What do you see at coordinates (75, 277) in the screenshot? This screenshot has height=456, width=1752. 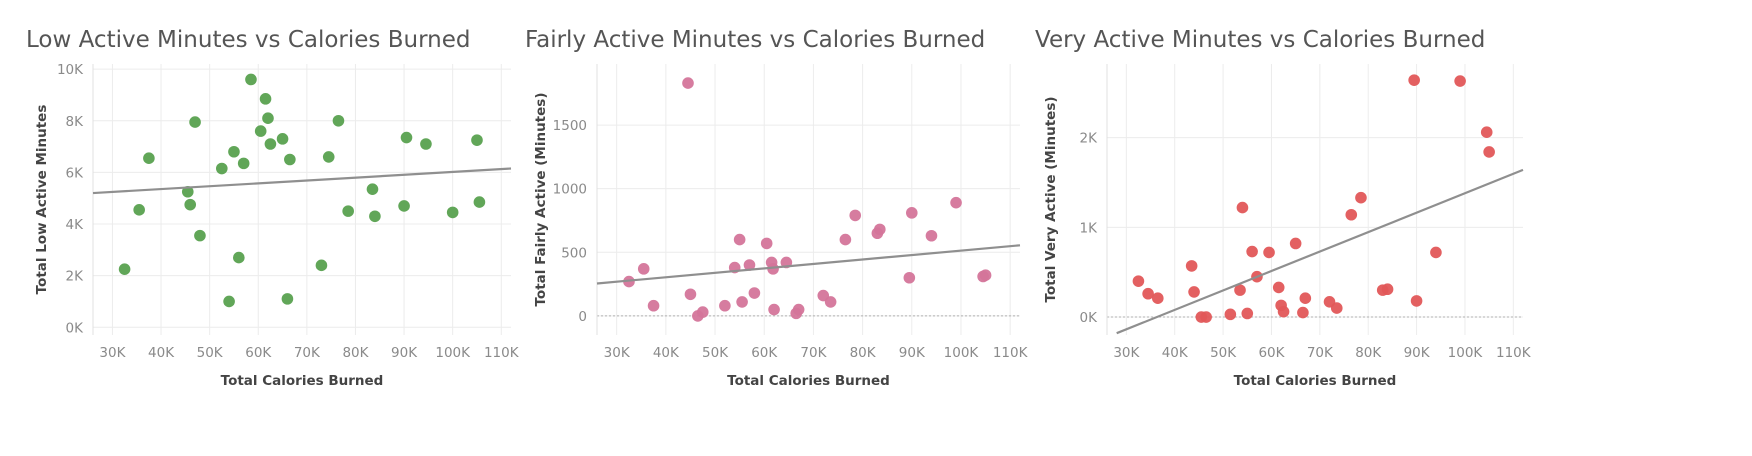 I see `y-tick-label: 2K` at bounding box center [75, 277].